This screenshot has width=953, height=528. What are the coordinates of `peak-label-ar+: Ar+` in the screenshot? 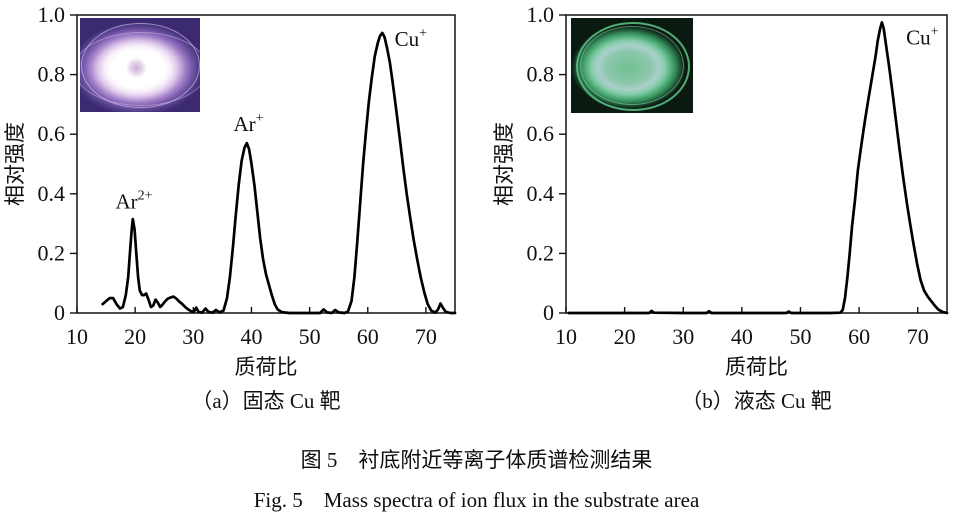 It's located at (249, 123).